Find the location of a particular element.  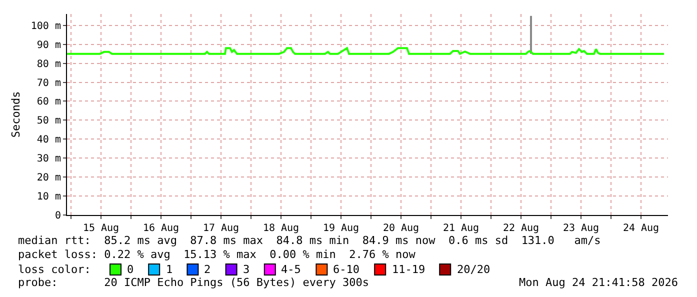

x-tick-label: 16 Aug is located at coordinates (161, 228).